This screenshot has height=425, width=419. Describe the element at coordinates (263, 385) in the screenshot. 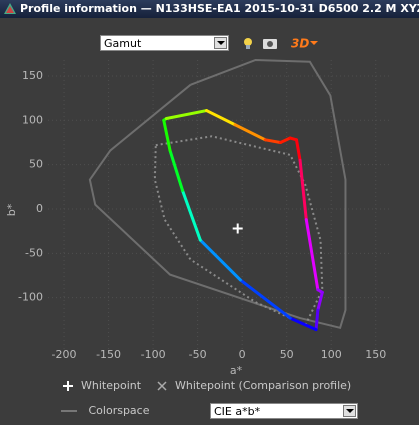

I see `legend-label: Whitepoint (Comparison profile)` at that location.